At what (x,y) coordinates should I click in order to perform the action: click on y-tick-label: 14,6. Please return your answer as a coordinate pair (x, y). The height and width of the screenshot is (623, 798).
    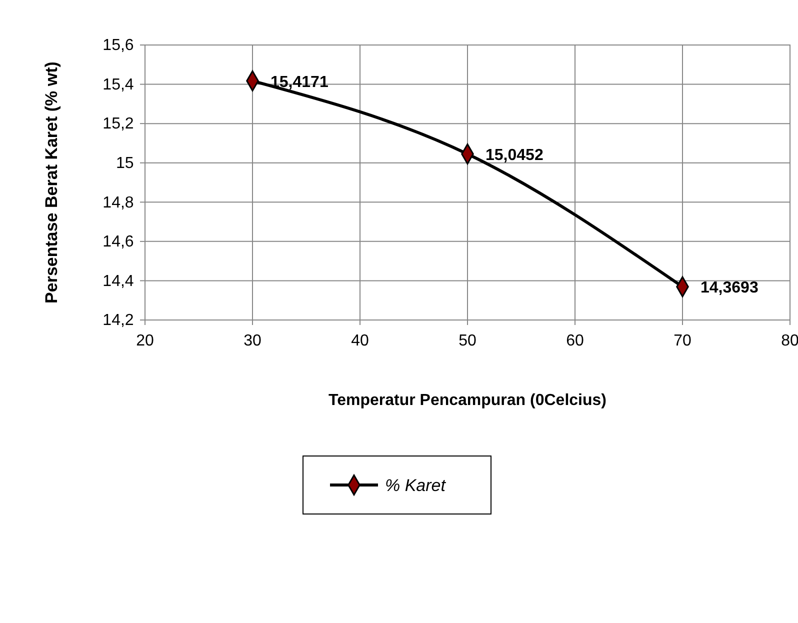
    Looking at the image, I should click on (118, 242).